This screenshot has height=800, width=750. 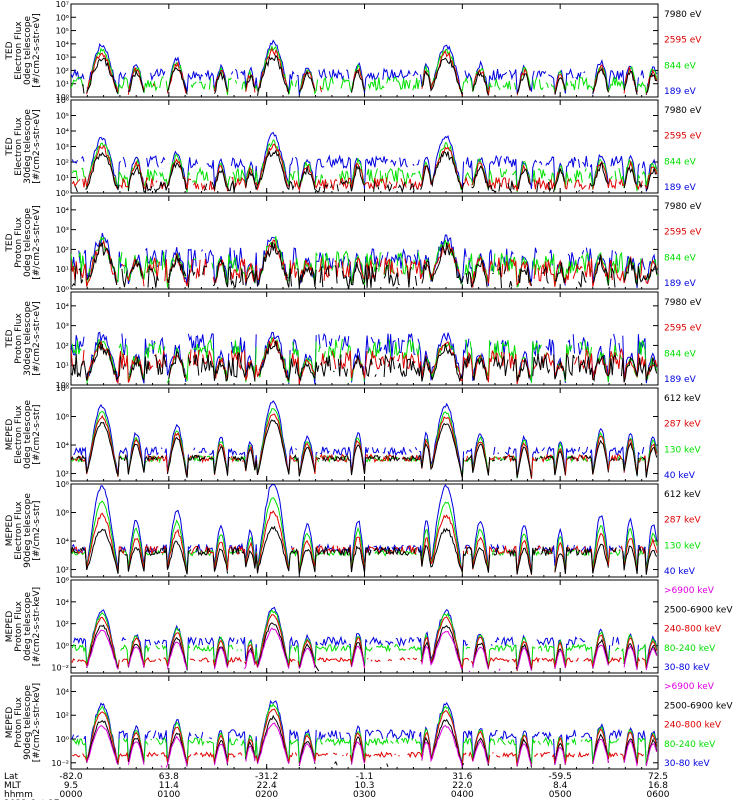 What do you see at coordinates (11, 777) in the screenshot?
I see `x-row-label: Lat` at bounding box center [11, 777].